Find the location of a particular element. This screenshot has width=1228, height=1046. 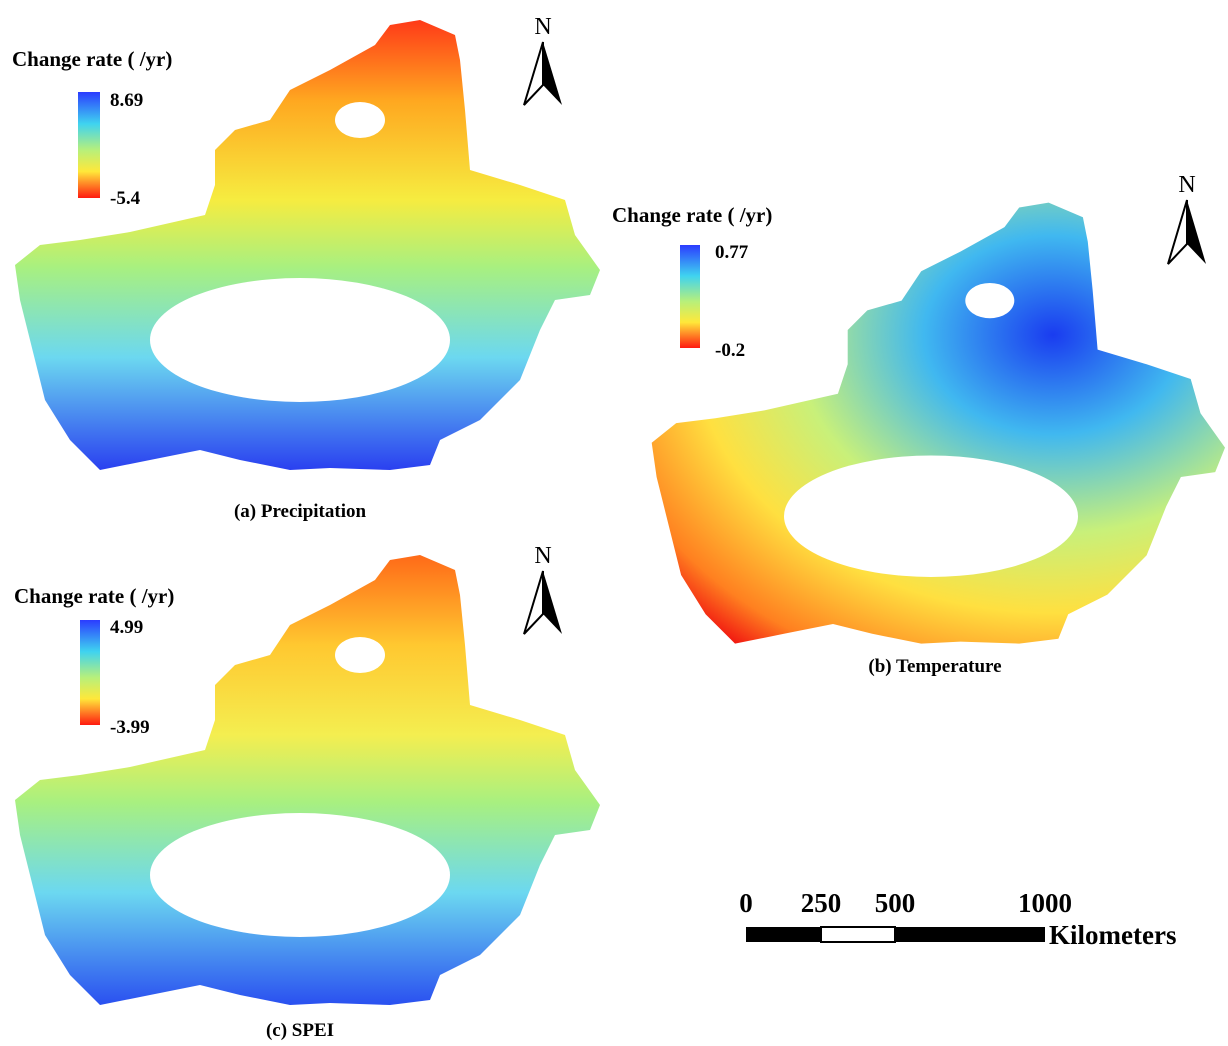

legend-max: 8.69 is located at coordinates (126, 100).